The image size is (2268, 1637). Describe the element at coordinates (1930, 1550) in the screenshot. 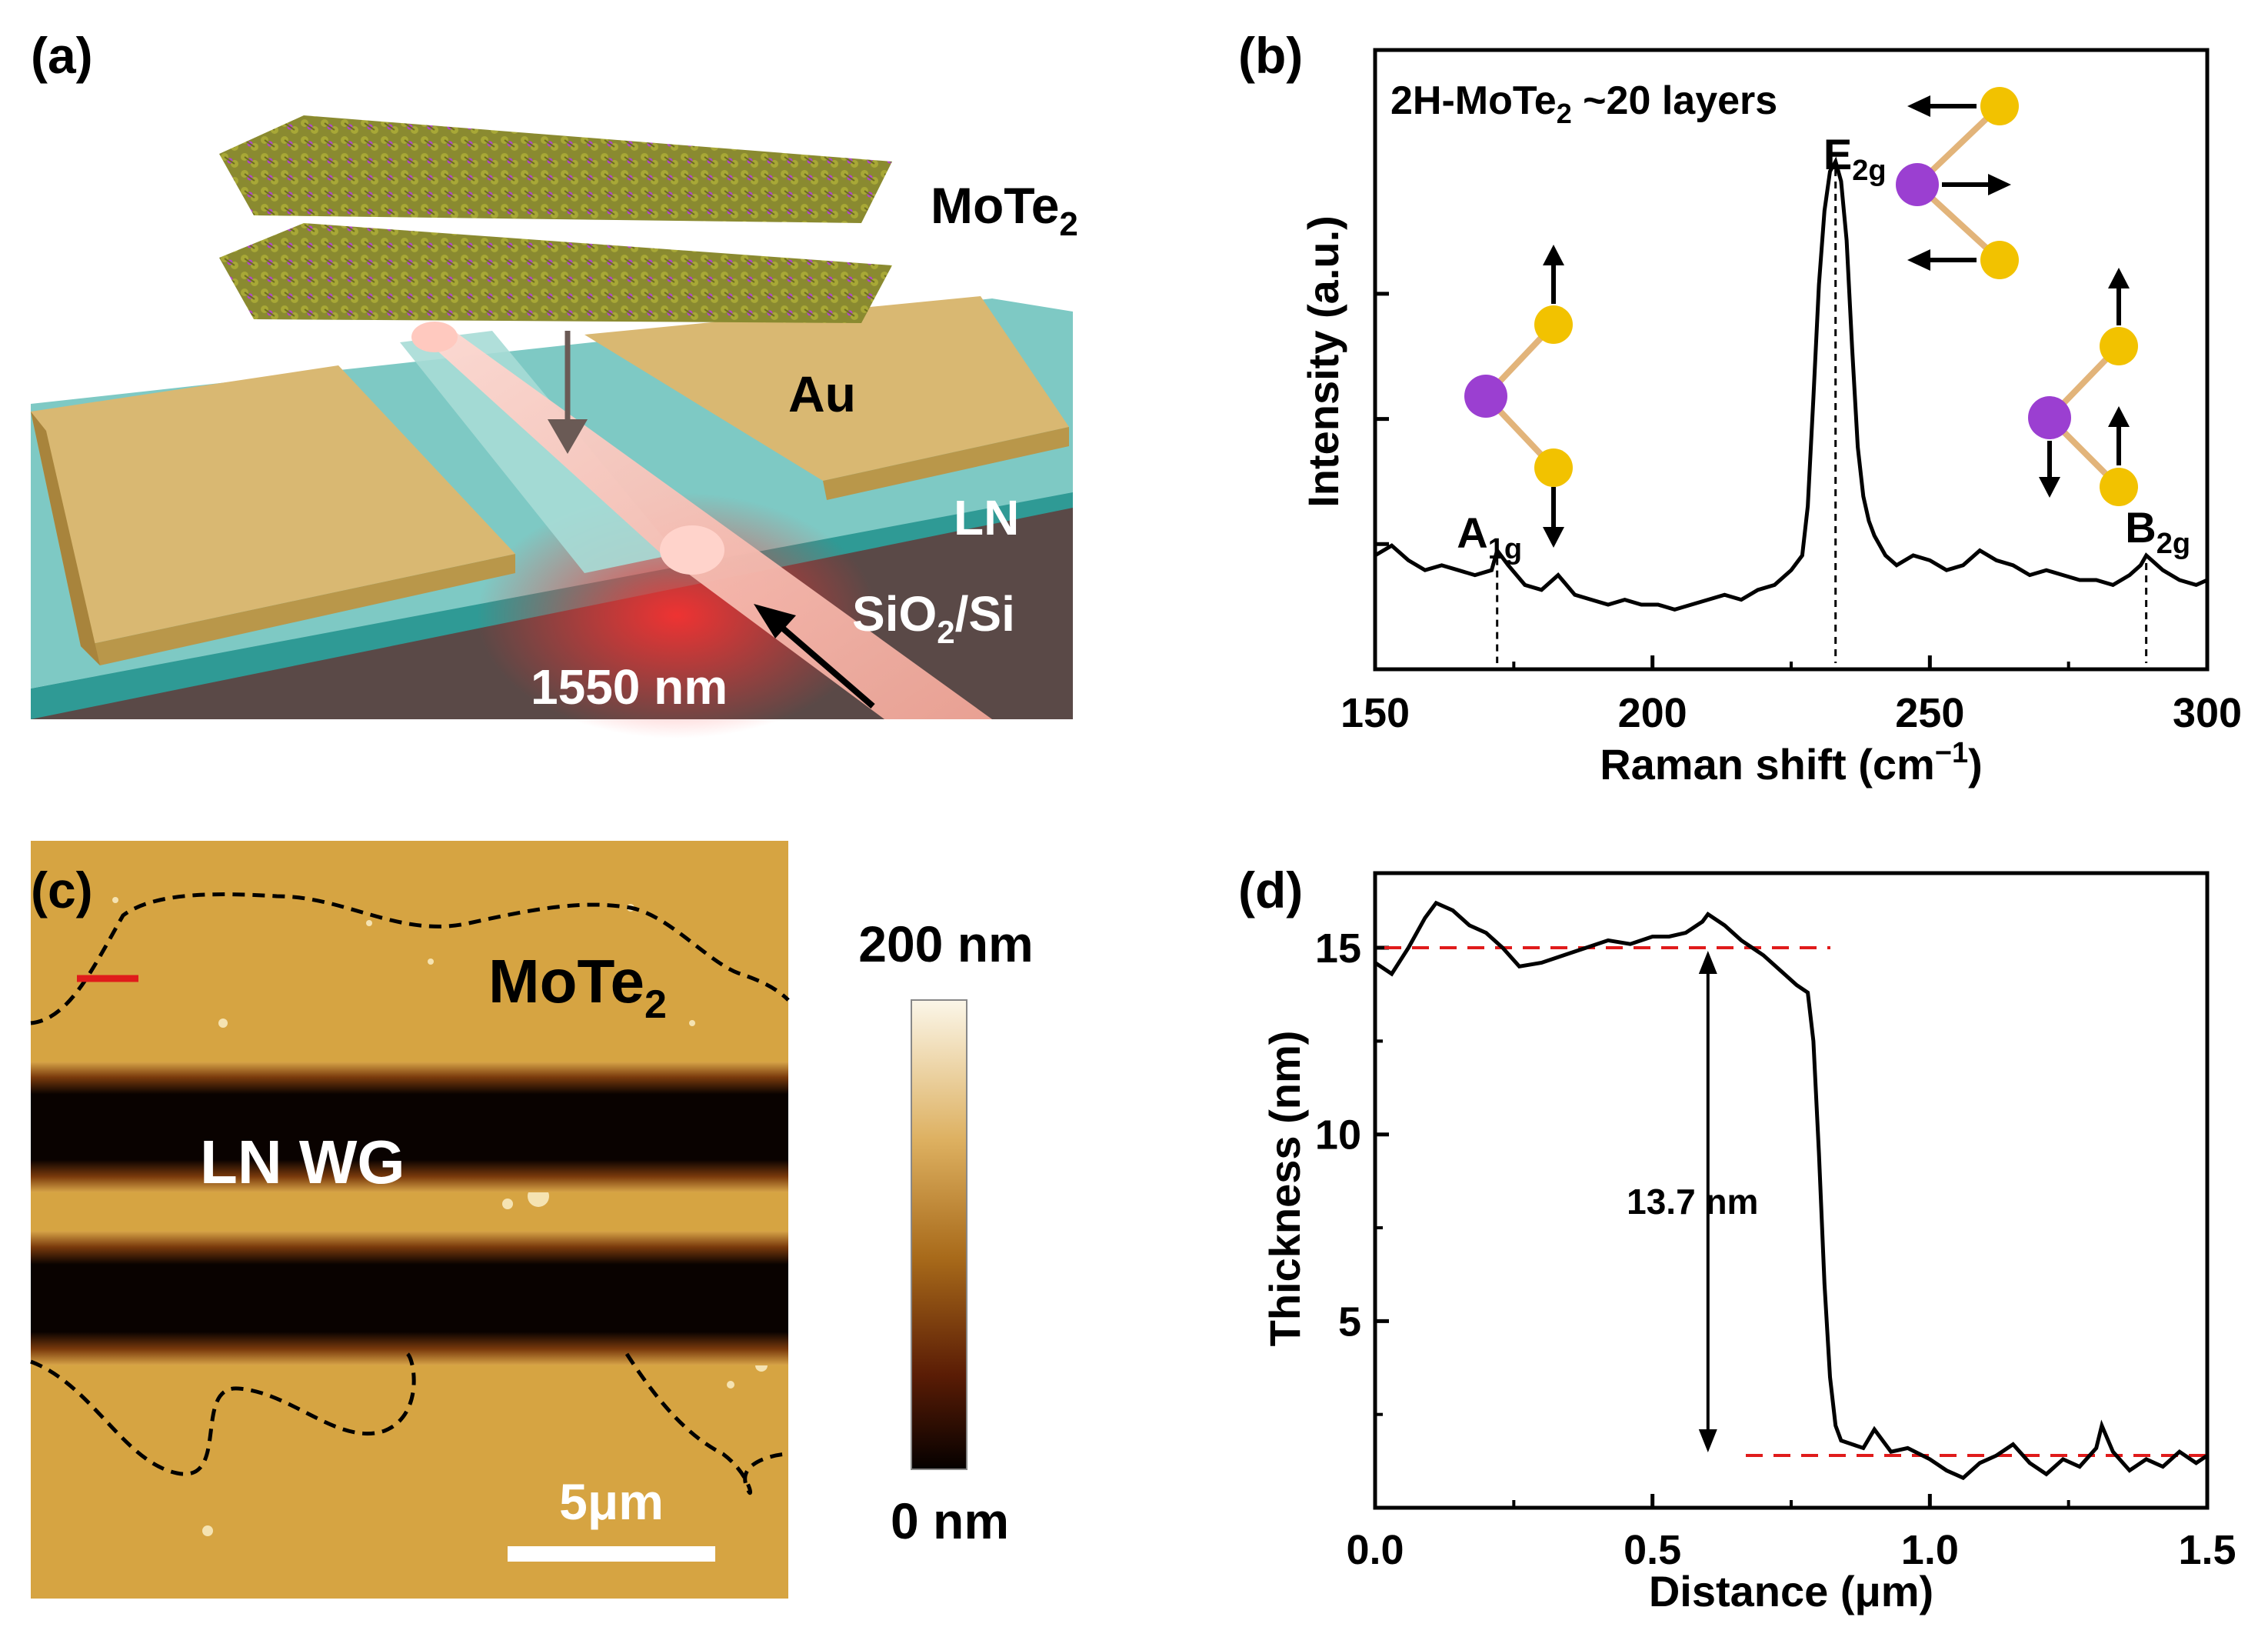

I see `thickness-x-tick-label: 1.0` at that location.